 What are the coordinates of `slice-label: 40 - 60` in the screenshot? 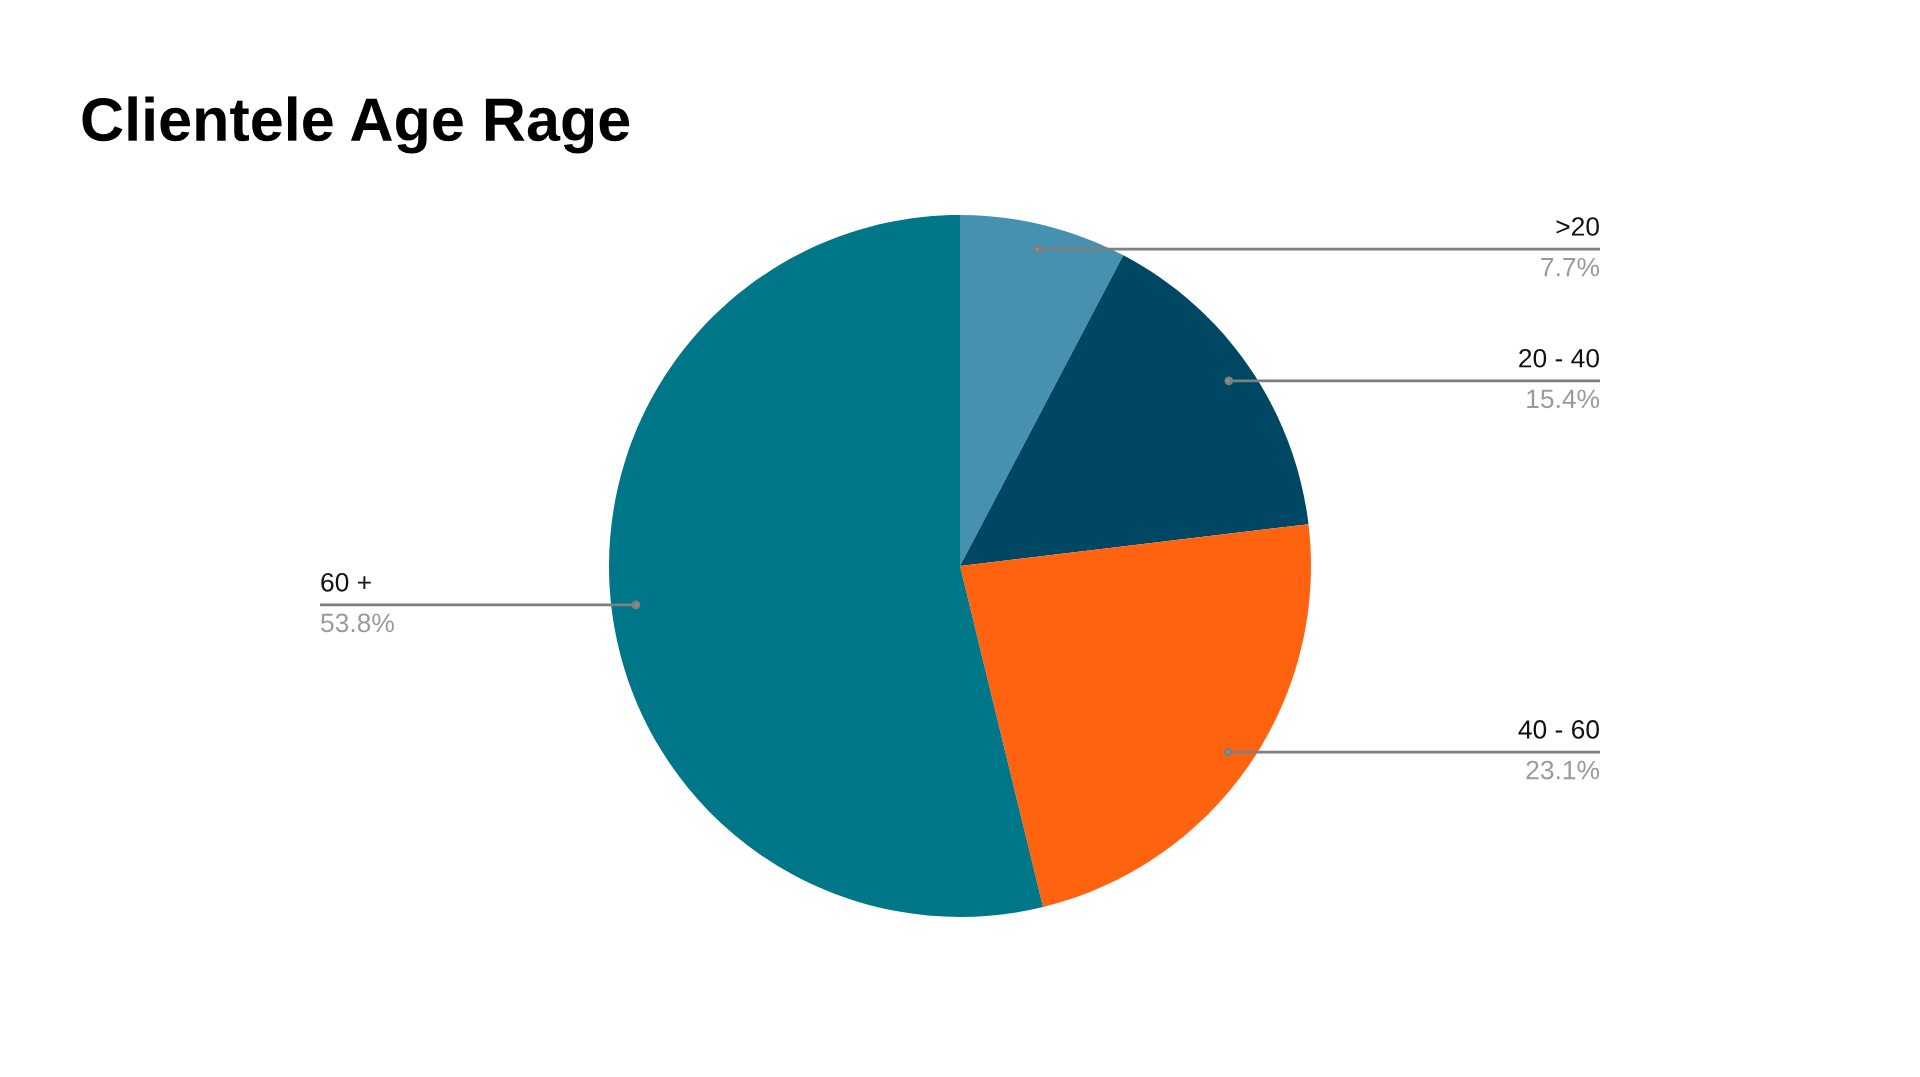 It's located at (1558, 729).